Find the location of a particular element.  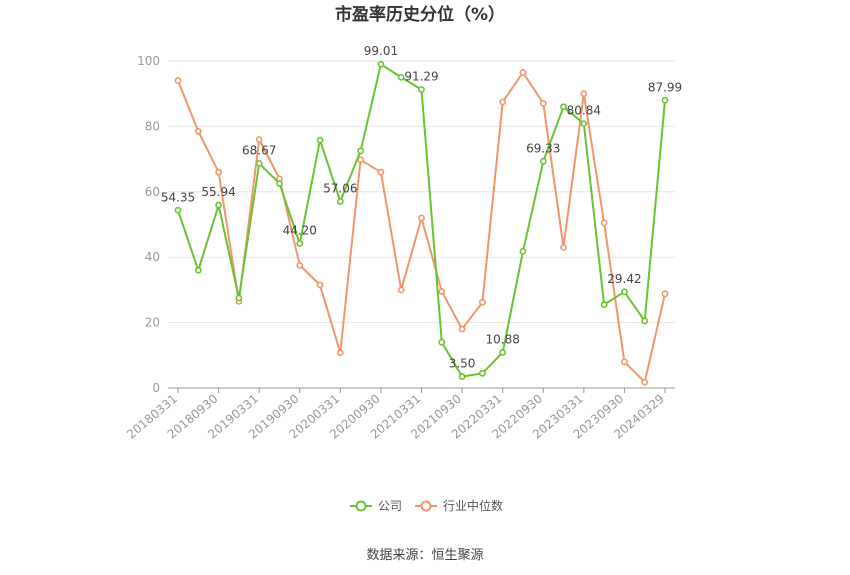

legend-label: 行业中位数 is located at coordinates (473, 505).